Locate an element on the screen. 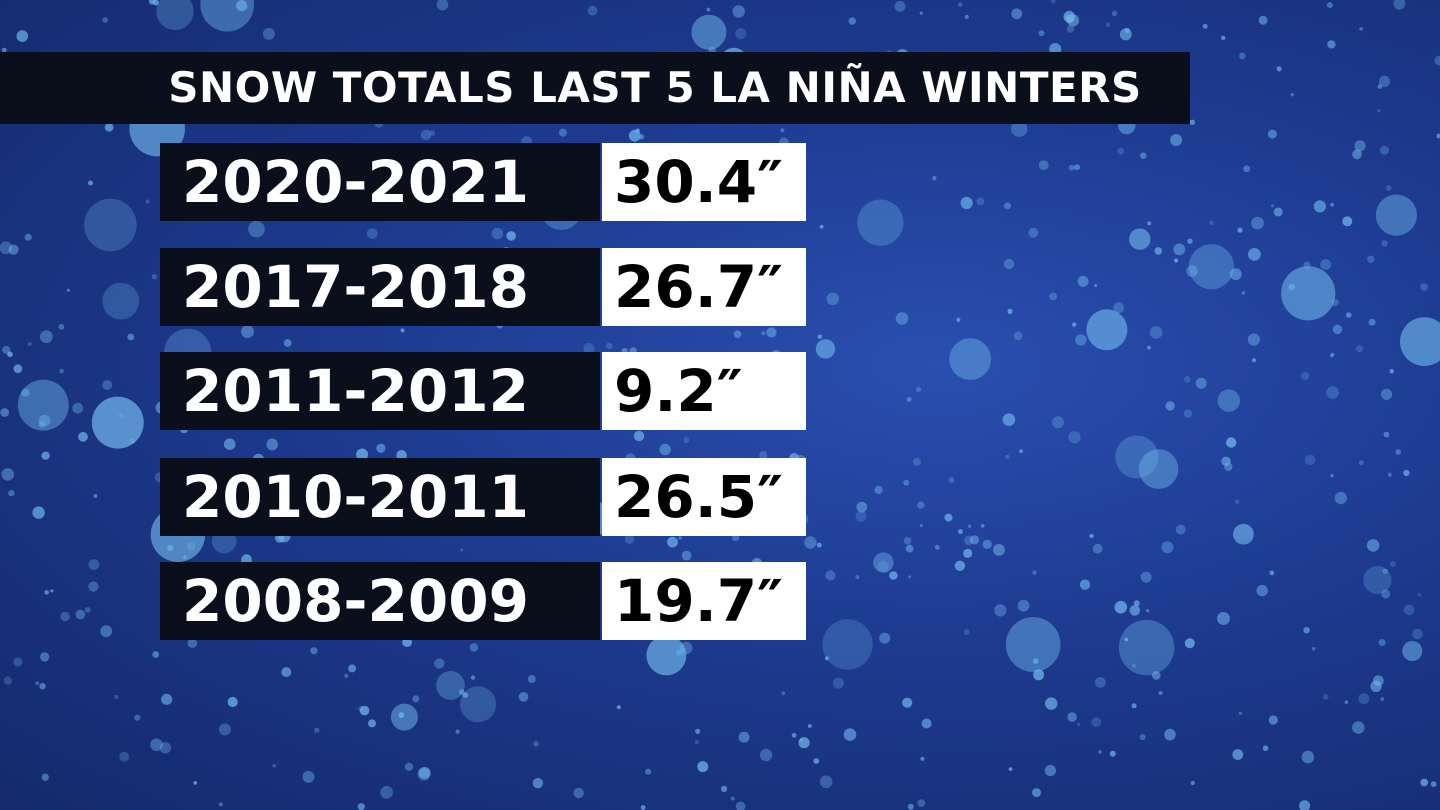 This screenshot has height=810, width=1440. season: 2008-2009 is located at coordinates (380, 601).